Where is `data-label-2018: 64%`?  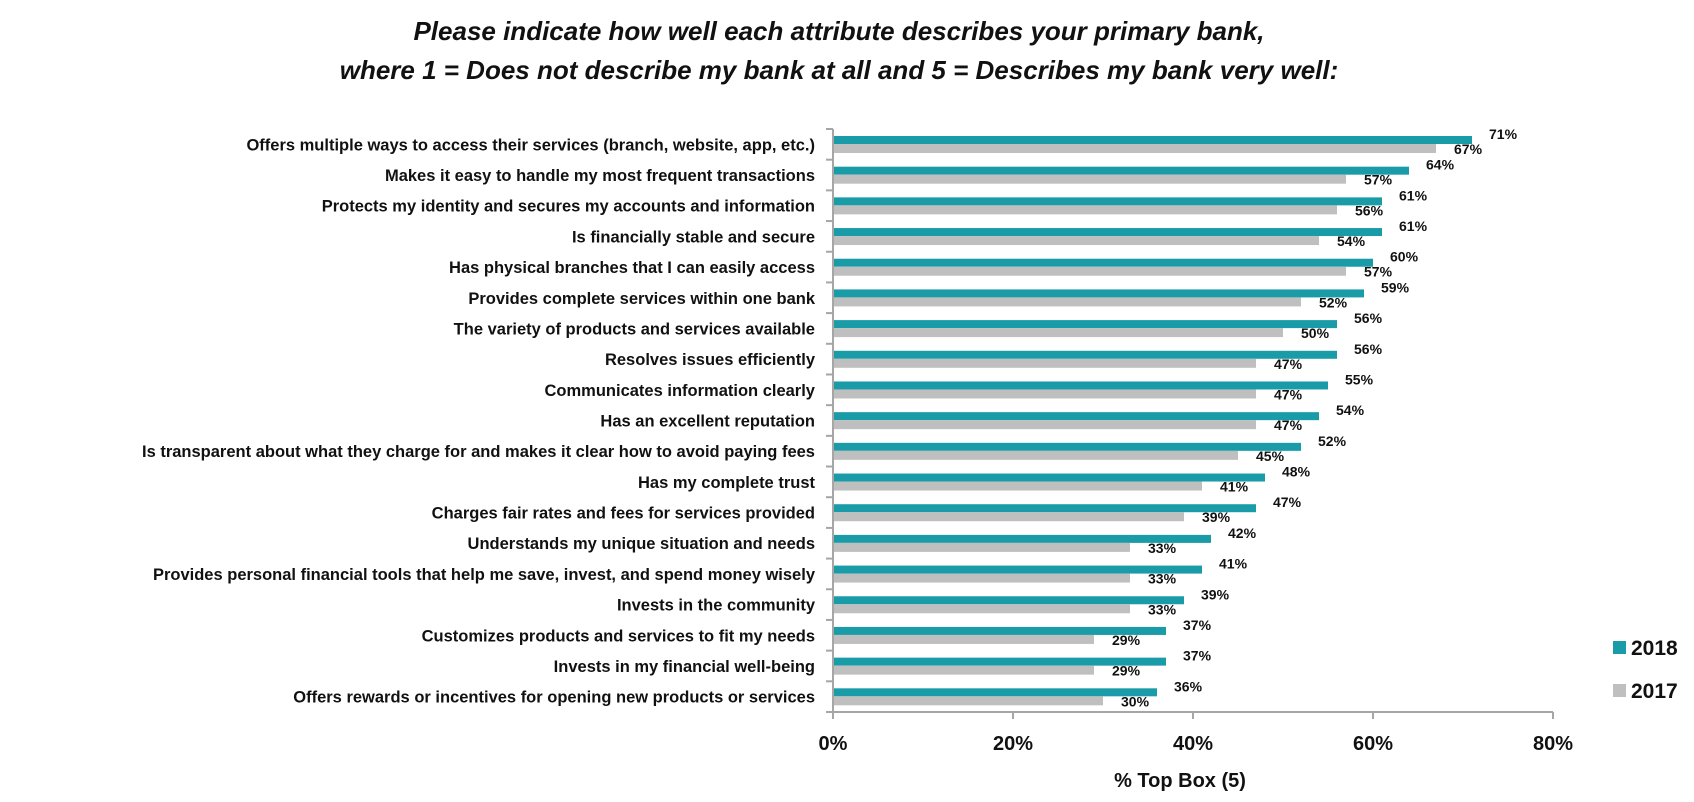 data-label-2018: 64% is located at coordinates (1440, 165).